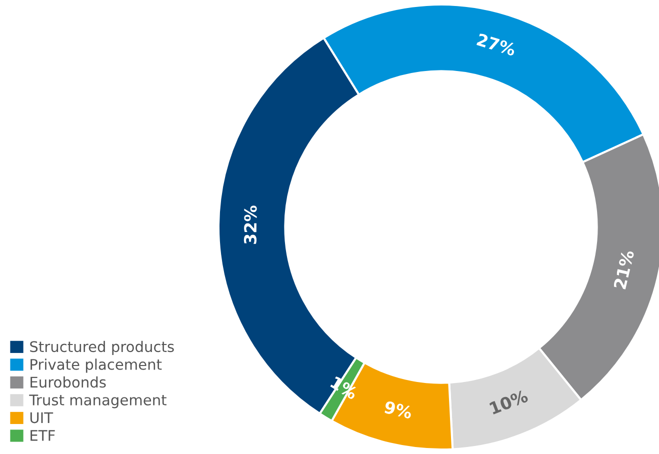 The width and height of the screenshot is (659, 454). Describe the element at coordinates (509, 402) in the screenshot. I see `data-label: 10%` at that location.